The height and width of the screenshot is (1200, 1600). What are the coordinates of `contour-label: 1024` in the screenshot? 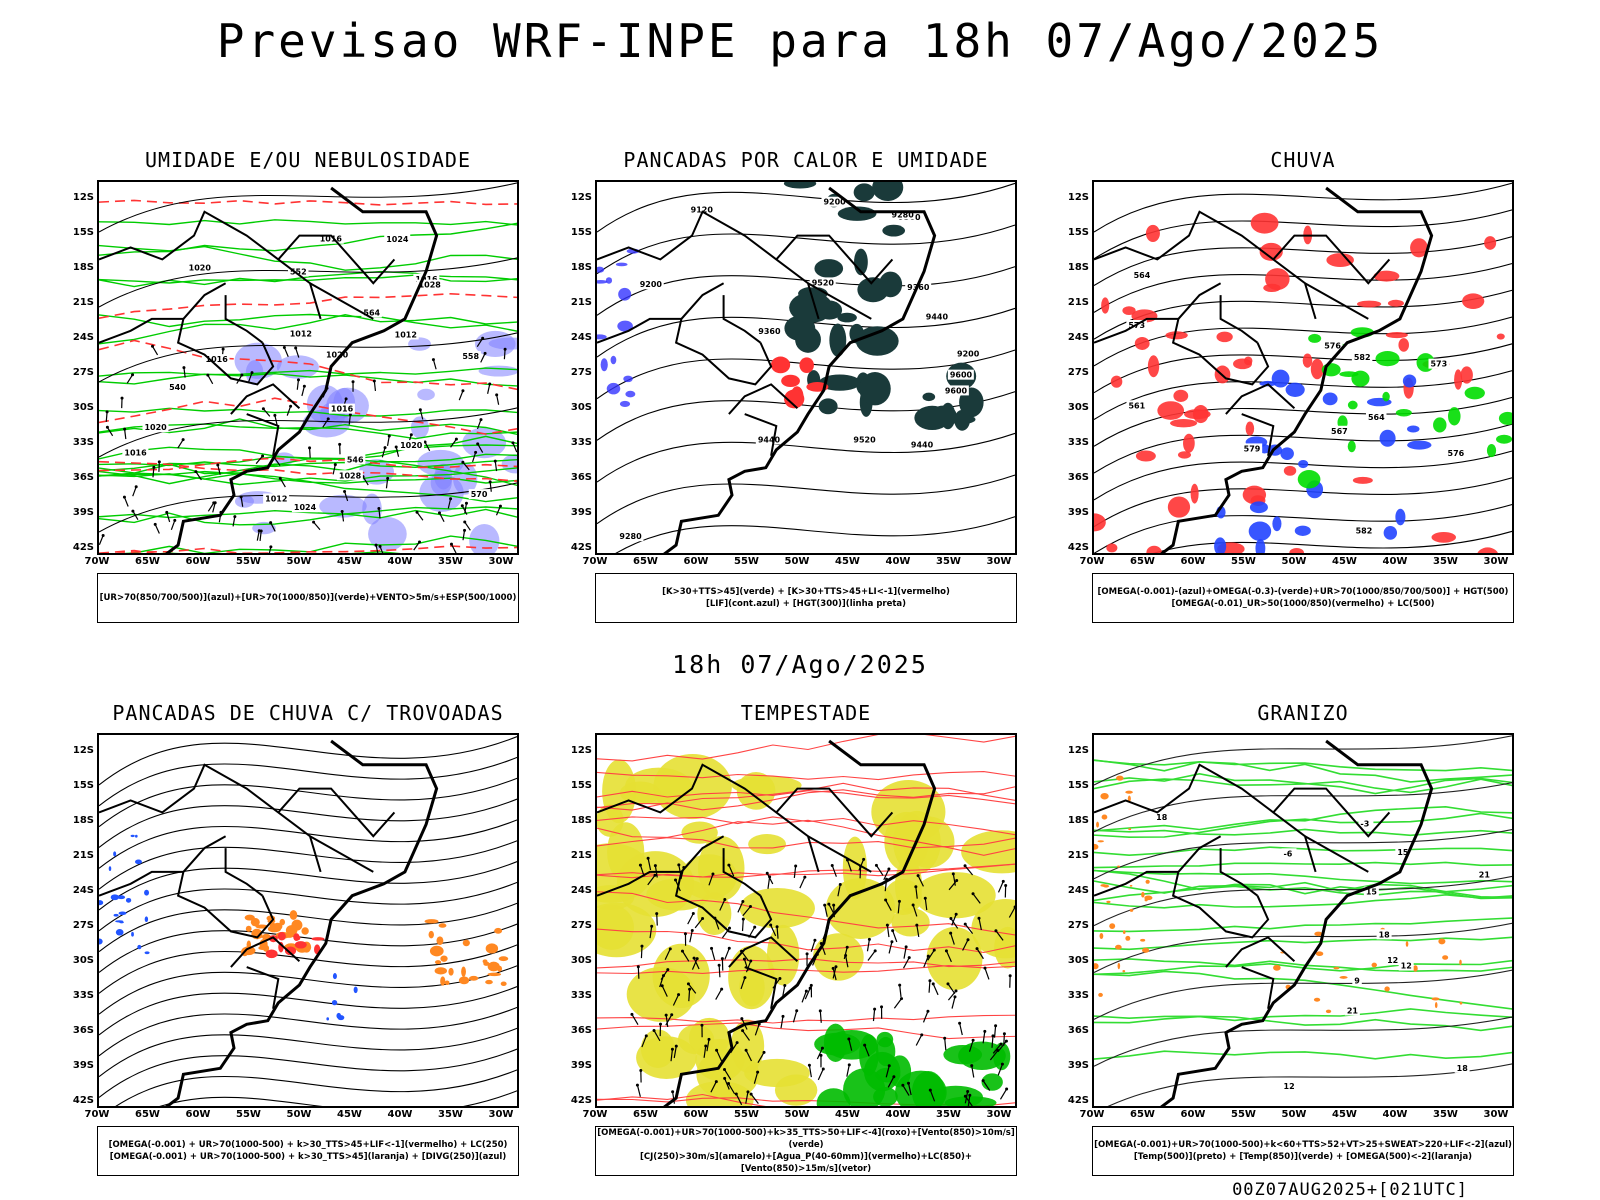 It's located at (305, 507).